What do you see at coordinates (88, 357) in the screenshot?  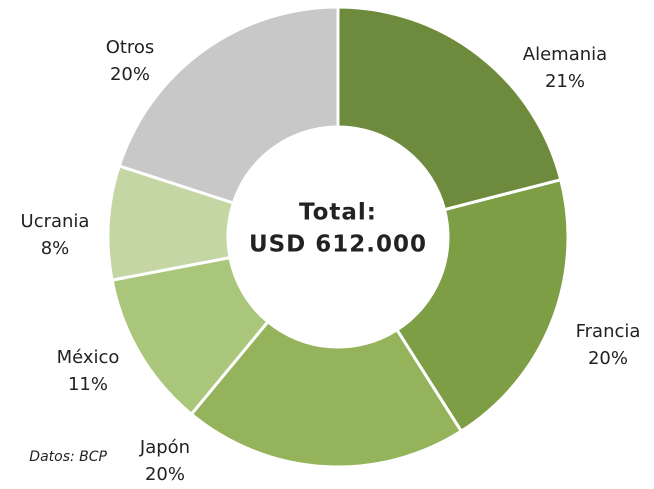 I see `slice-label: México` at bounding box center [88, 357].